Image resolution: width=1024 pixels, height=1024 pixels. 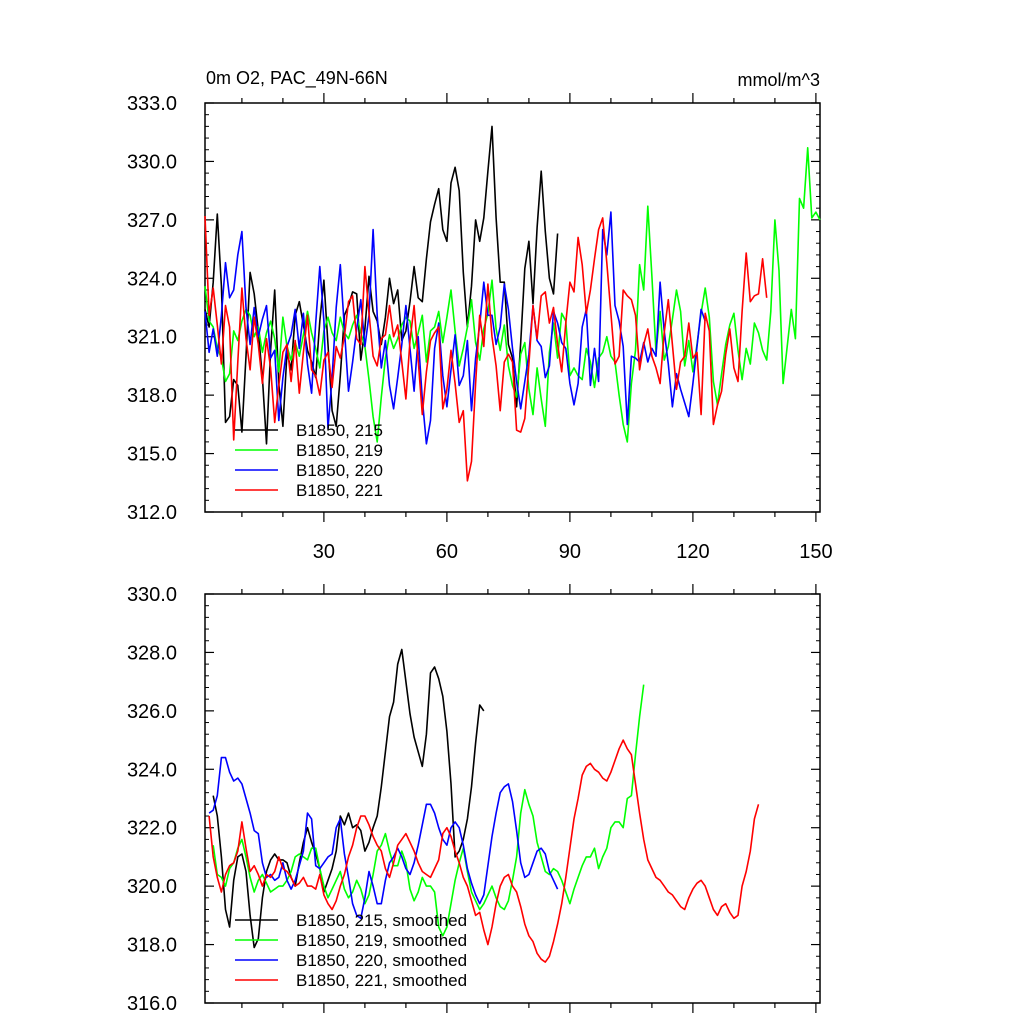 What do you see at coordinates (152, 104) in the screenshot?
I see `y-tick-label: 333.0` at bounding box center [152, 104].